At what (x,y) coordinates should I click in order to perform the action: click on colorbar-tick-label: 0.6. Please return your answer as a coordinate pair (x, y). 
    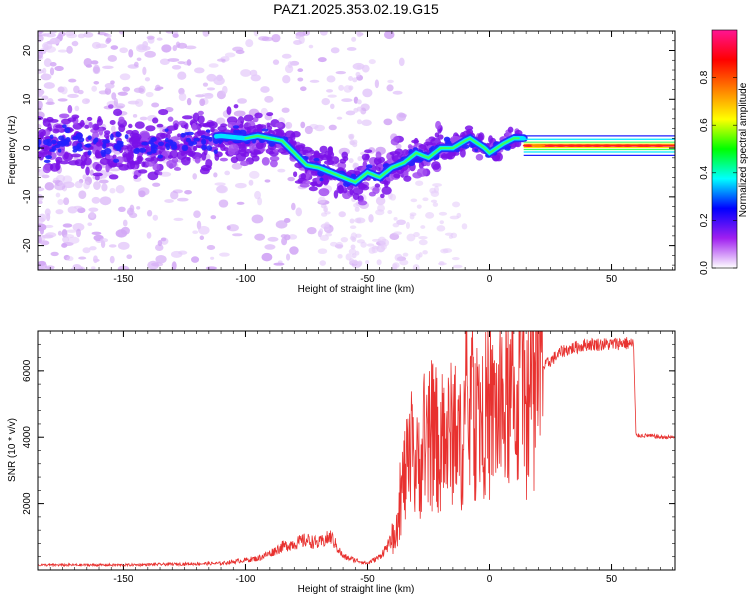
    Looking at the image, I should click on (704, 125).